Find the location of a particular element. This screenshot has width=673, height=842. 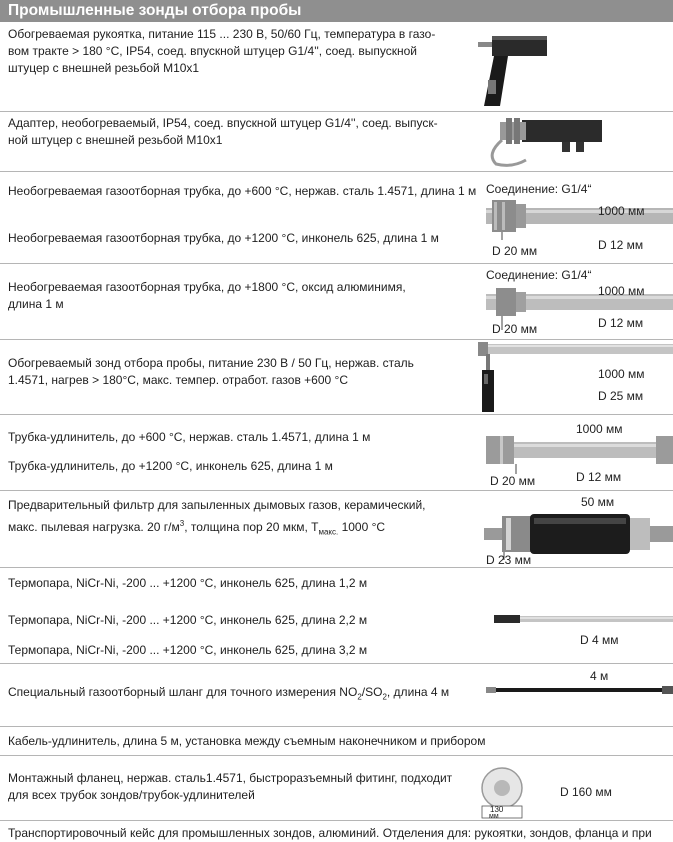

item-alumina-line-2: длина 1 м is located at coordinates (36, 304).